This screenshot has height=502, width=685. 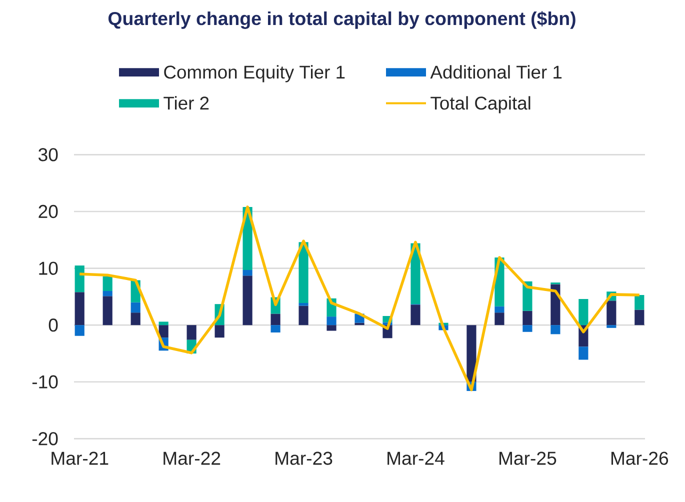 I want to click on legend-label: Total Capital, so click(x=480, y=105).